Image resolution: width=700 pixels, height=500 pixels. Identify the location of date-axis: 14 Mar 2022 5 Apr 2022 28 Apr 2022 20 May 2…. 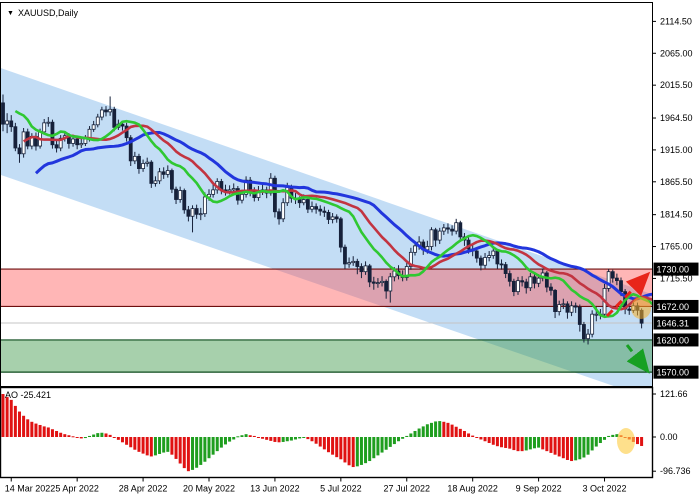
(316, 485).